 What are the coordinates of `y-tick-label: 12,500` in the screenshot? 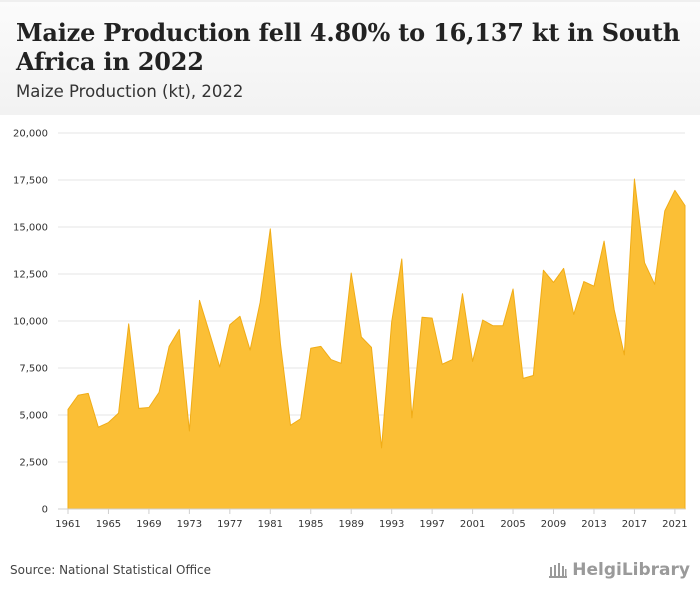 It's located at (30, 275).